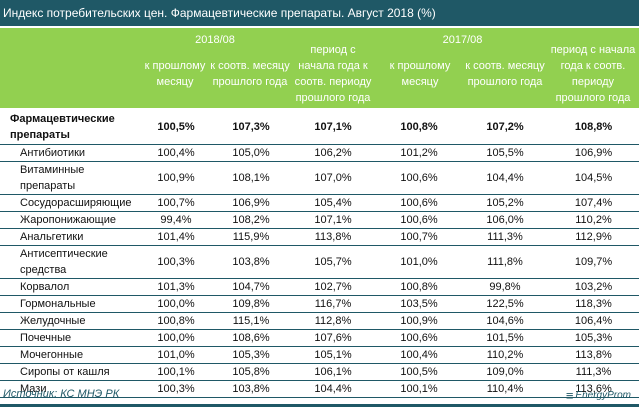 The image size is (639, 408). I want to click on cell-value: 101,2%, so click(419, 153).